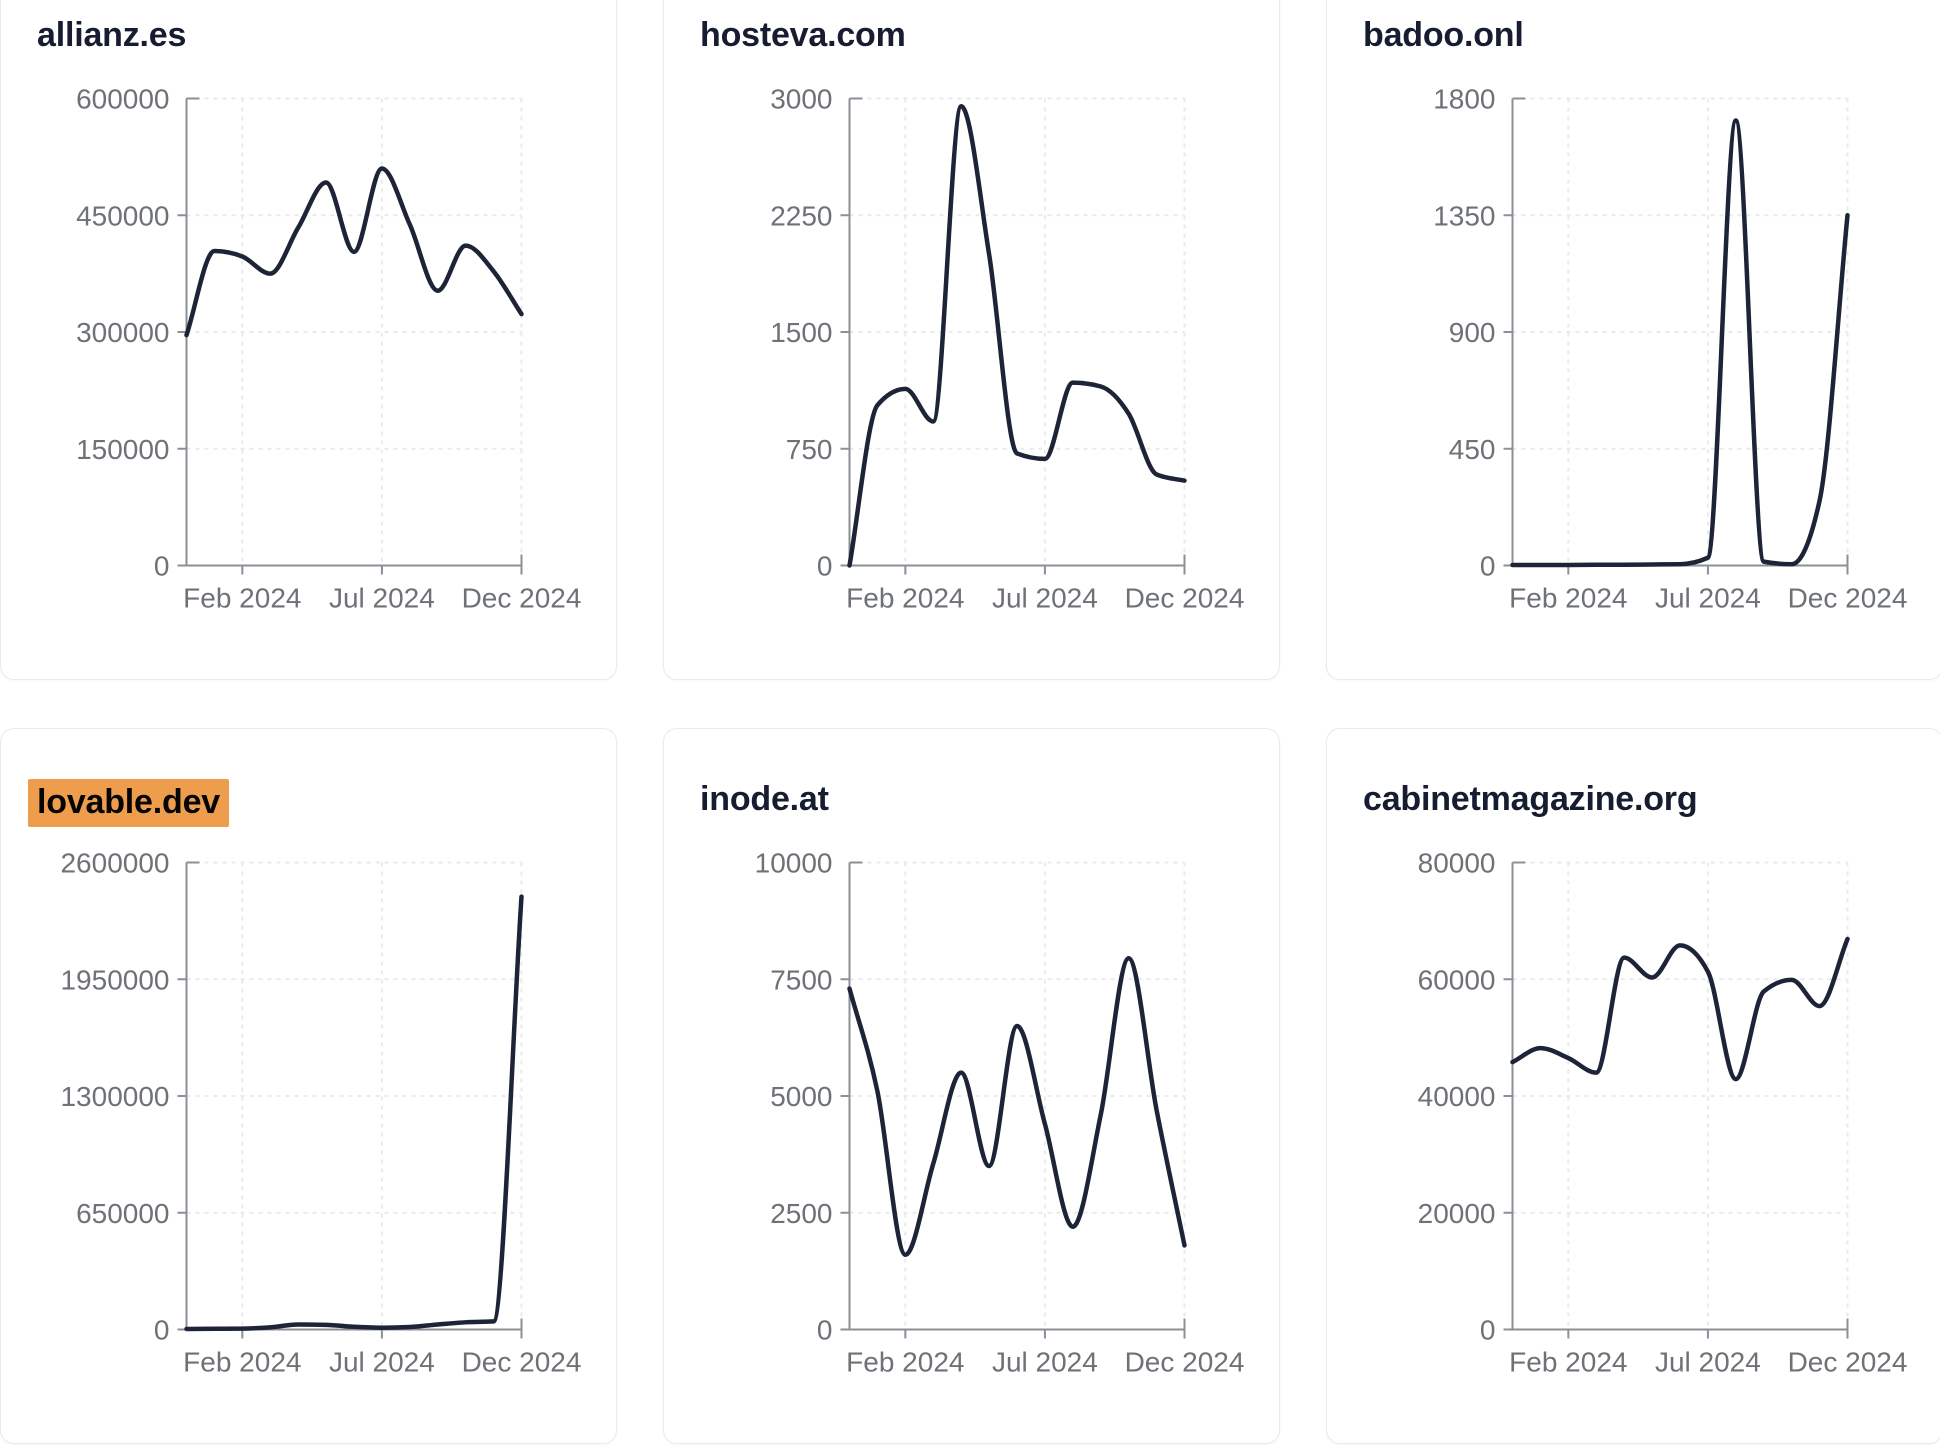 This screenshot has height=1452, width=1940. What do you see at coordinates (1472, 449) in the screenshot?
I see `y-tick-label: 450` at bounding box center [1472, 449].